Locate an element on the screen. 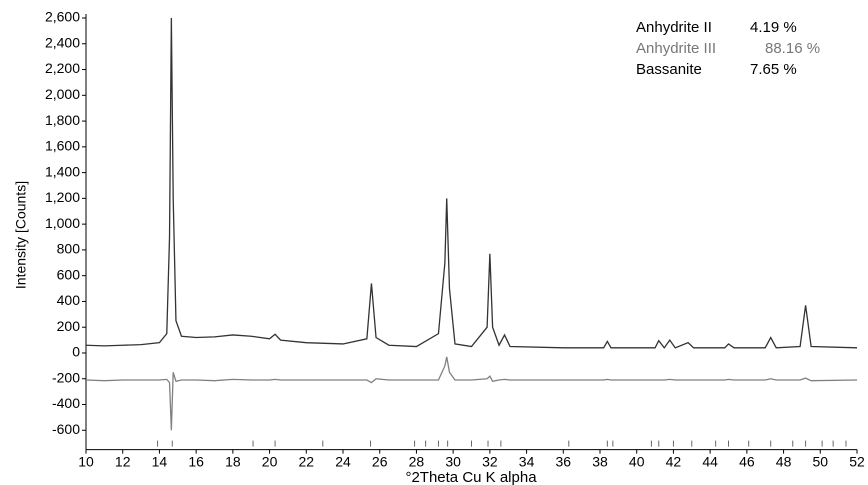 Image resolution: width=868 pixels, height=485 pixels. legend-percent: 88.16 % is located at coordinates (792, 48).